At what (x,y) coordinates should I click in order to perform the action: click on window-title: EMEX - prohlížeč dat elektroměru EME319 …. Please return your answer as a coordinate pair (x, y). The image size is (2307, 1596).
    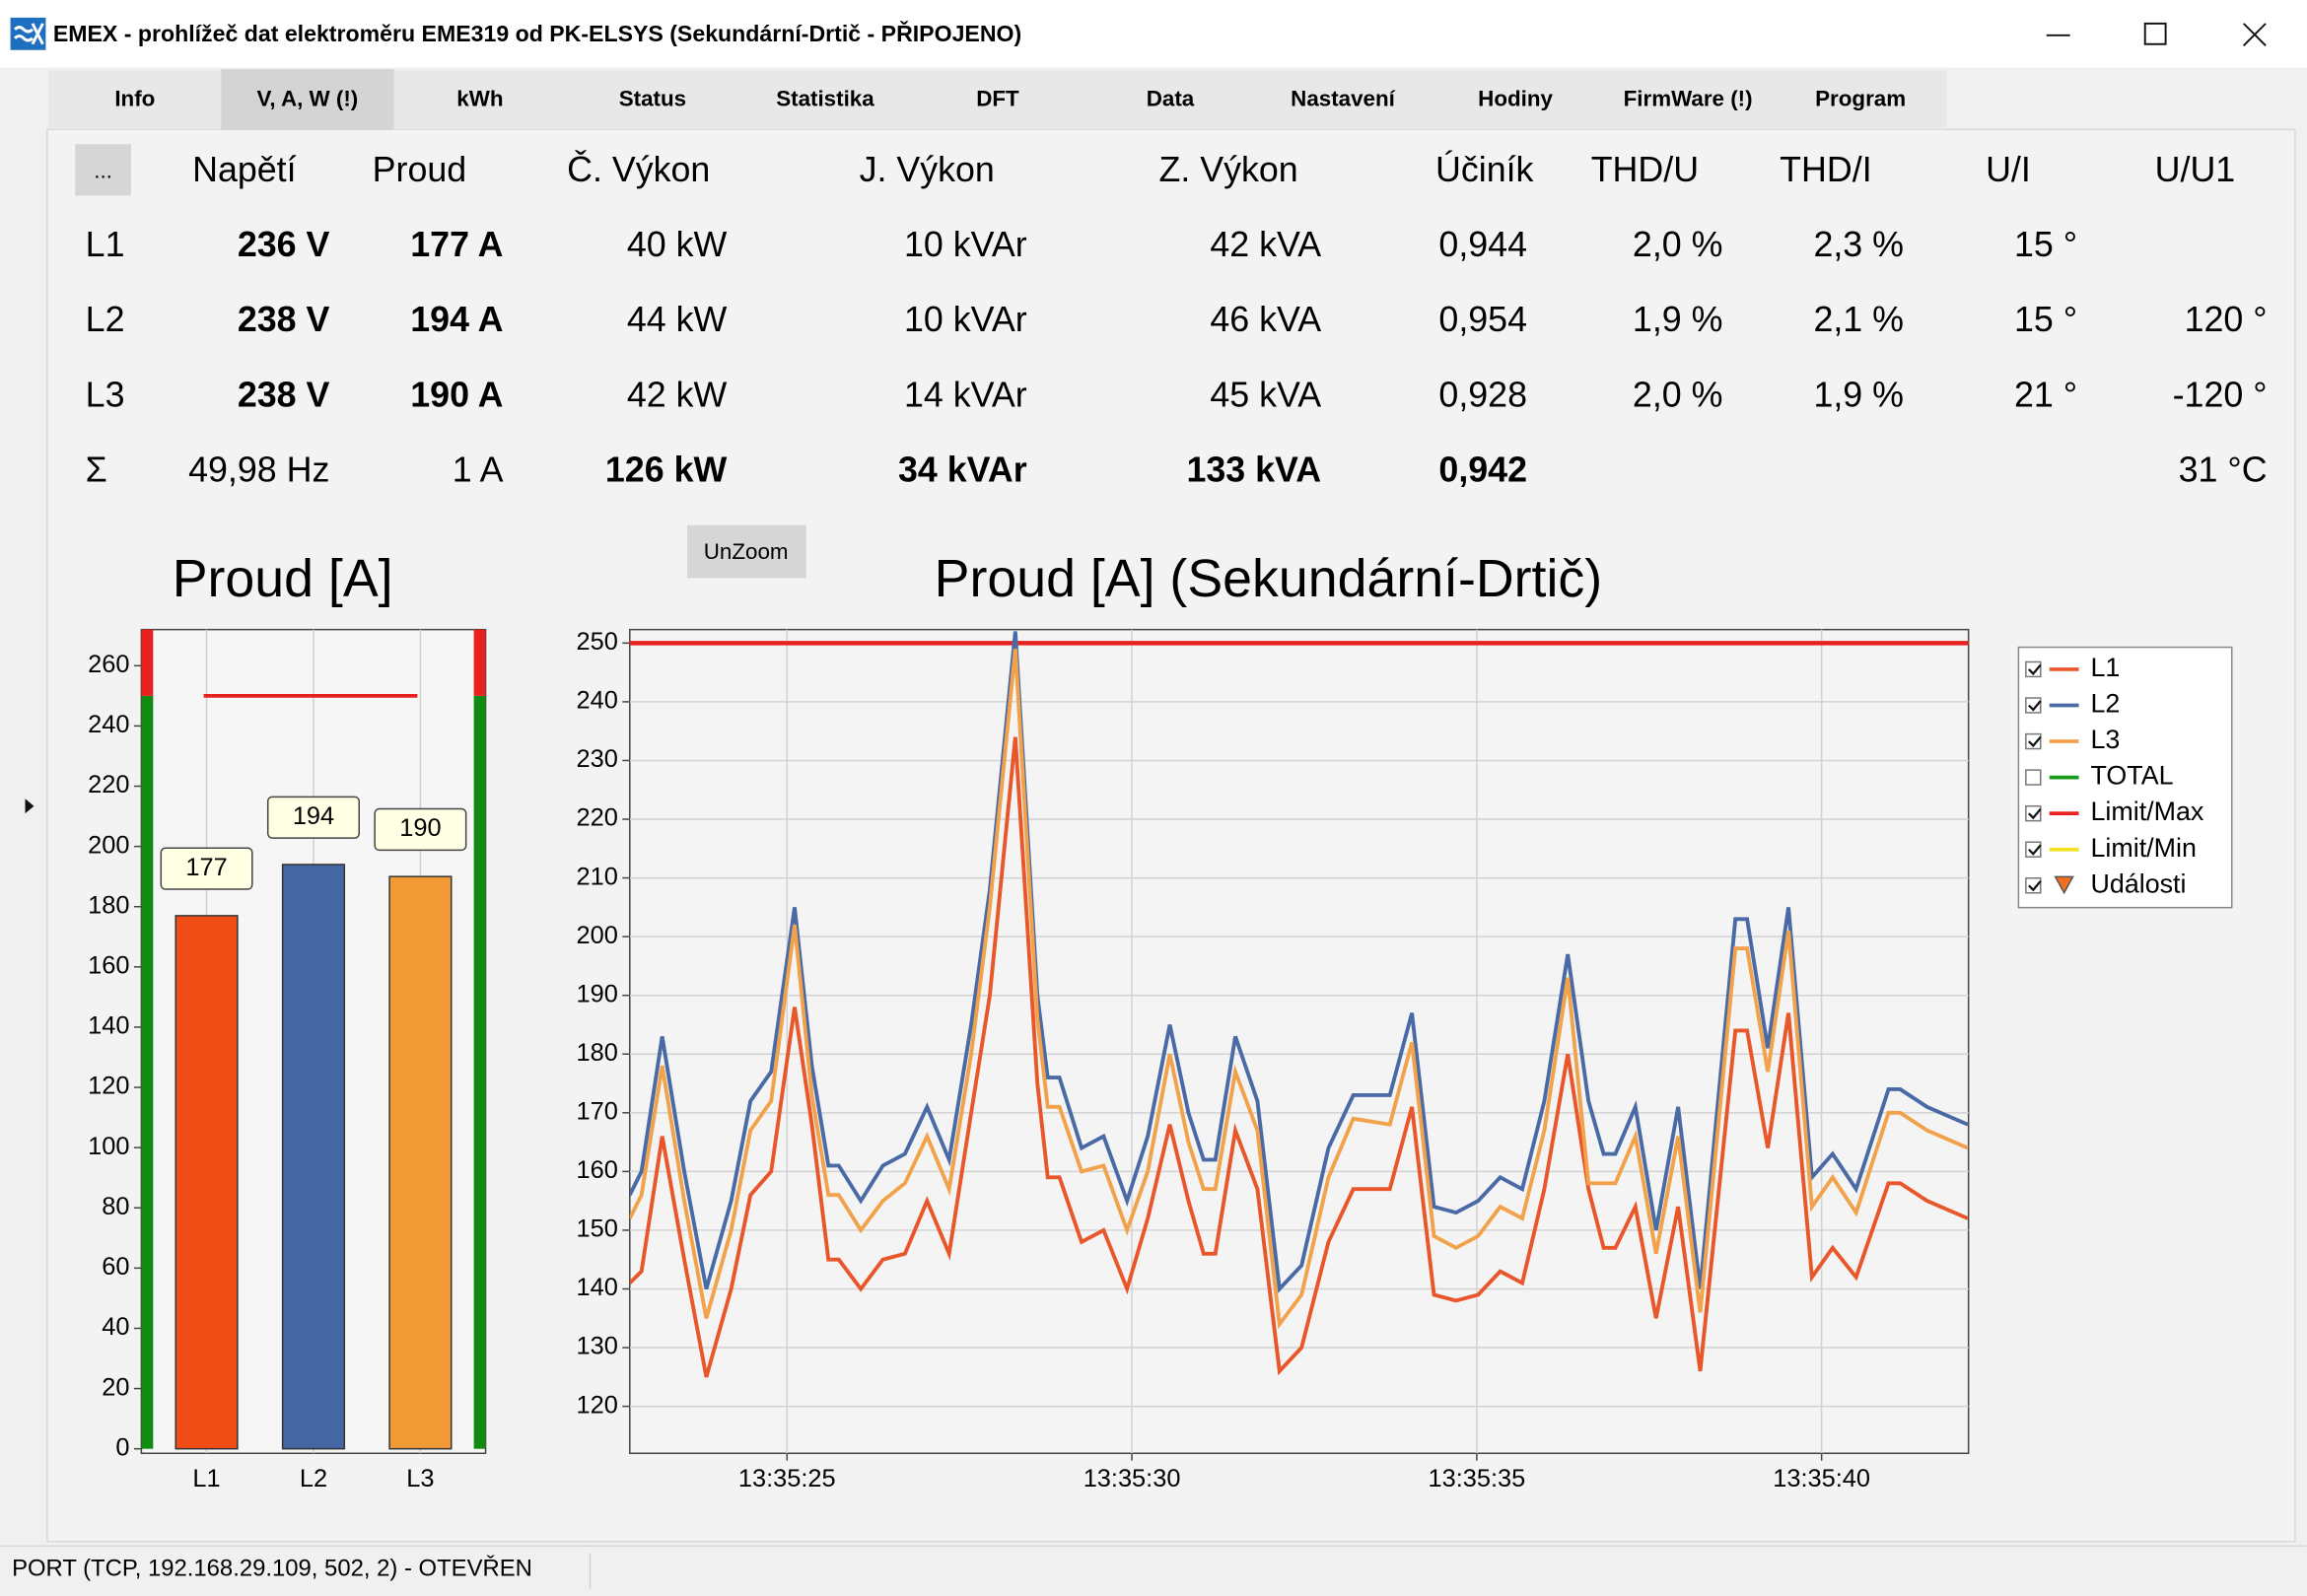
    Looking at the image, I should click on (537, 33).